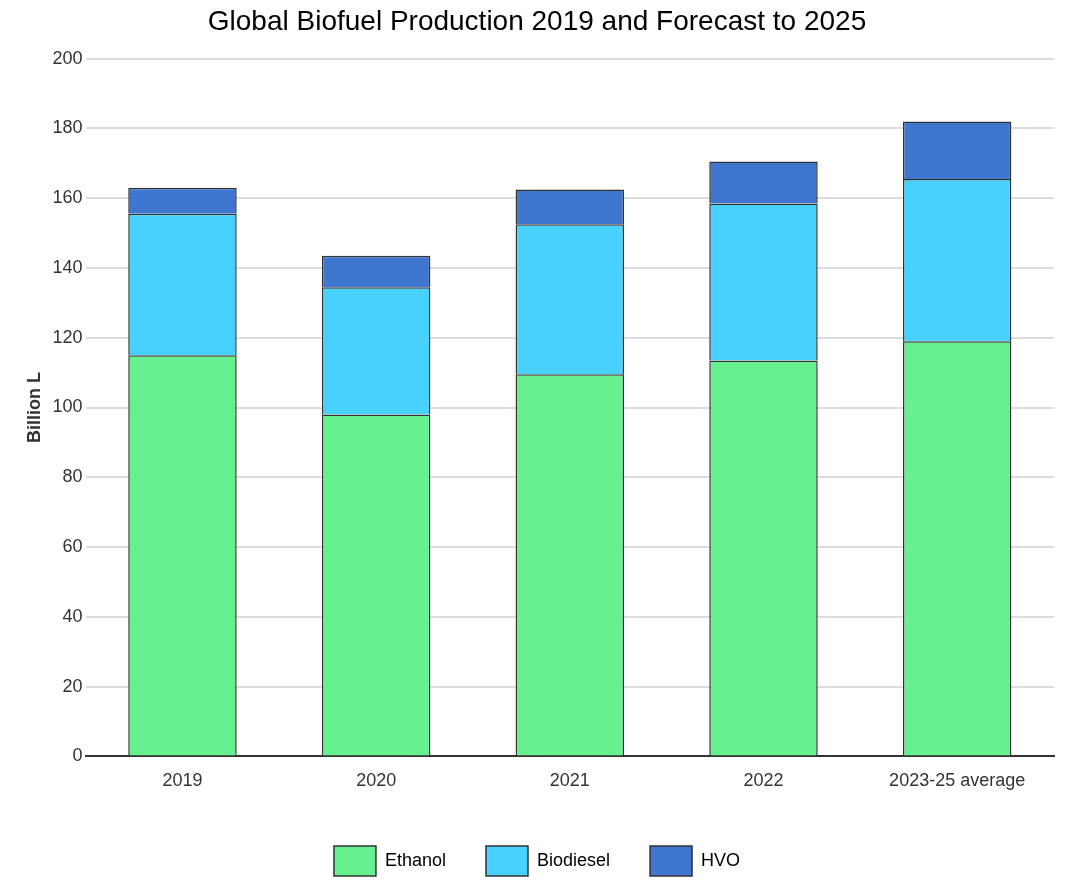 This screenshot has height=891, width=1069. Describe the element at coordinates (376, 780) in the screenshot. I see `x-tick-label: 2020` at that location.